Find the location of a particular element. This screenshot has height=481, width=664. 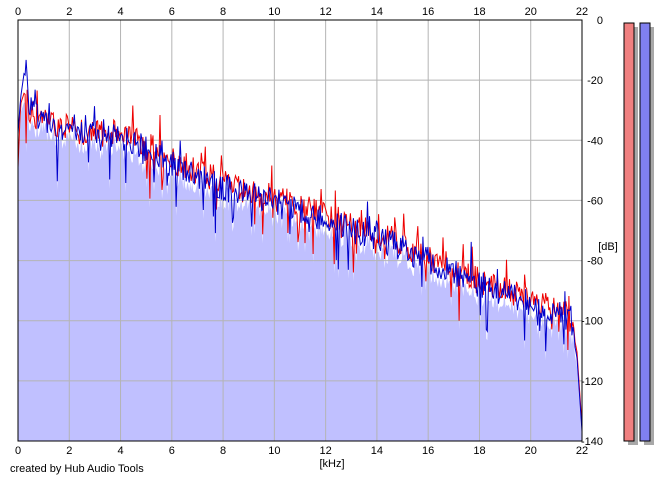

x-tick-label-bottom-10: 20 is located at coordinates (531, 451).